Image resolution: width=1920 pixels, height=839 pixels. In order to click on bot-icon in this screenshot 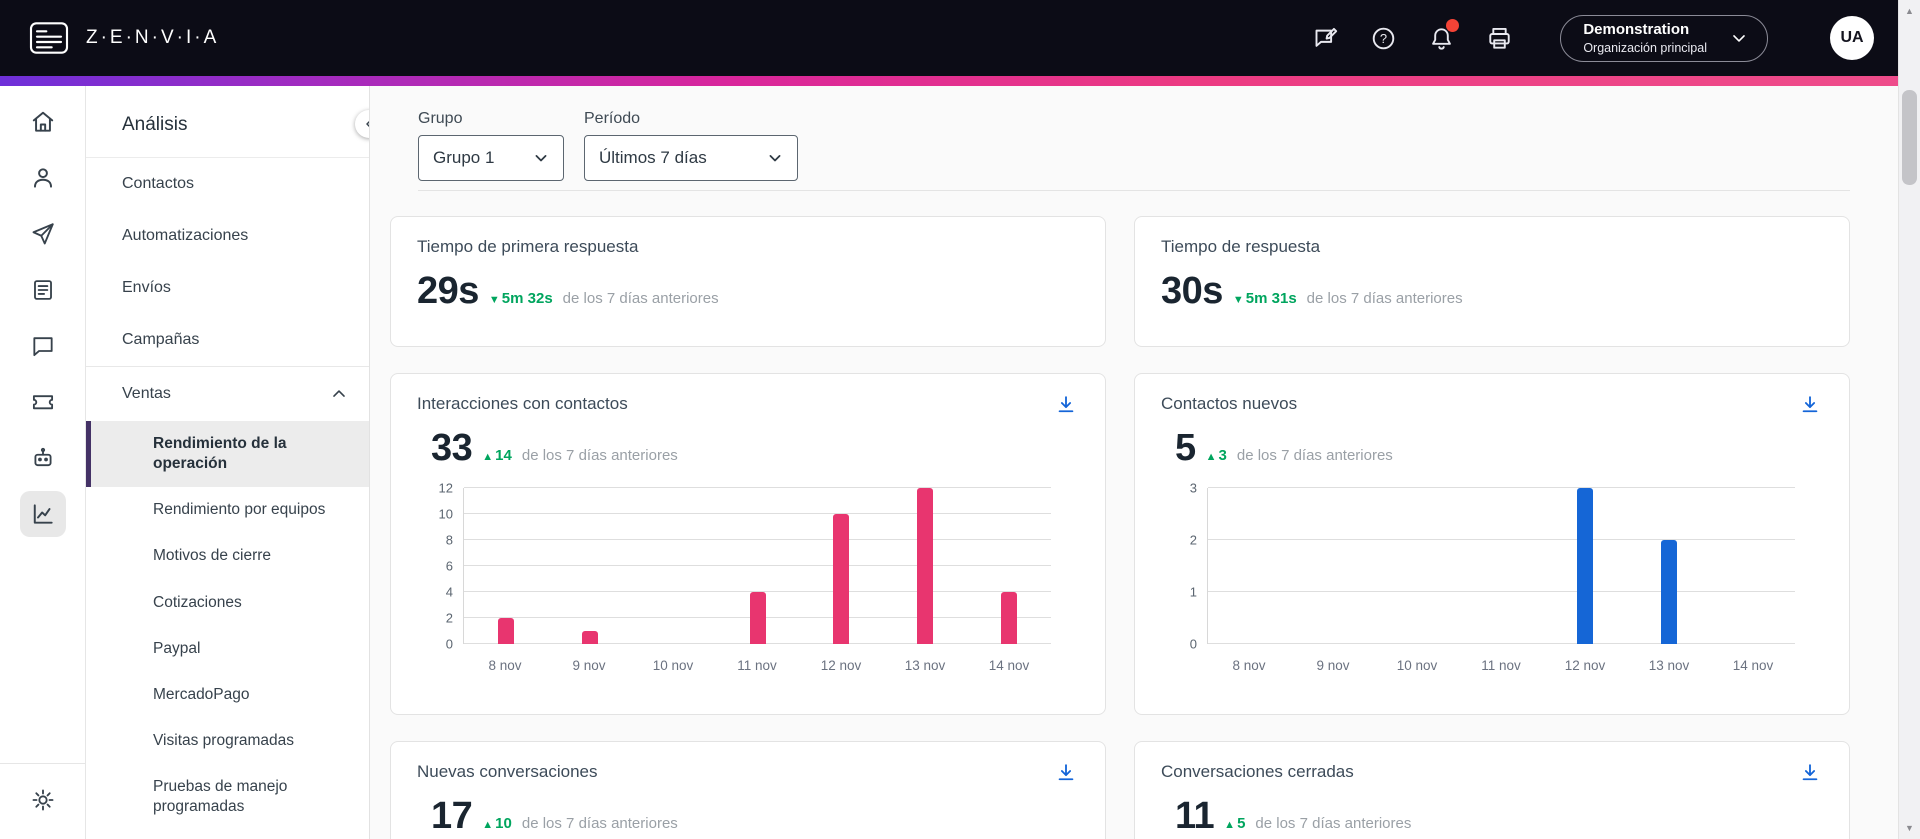, I will do `click(42, 457)`.